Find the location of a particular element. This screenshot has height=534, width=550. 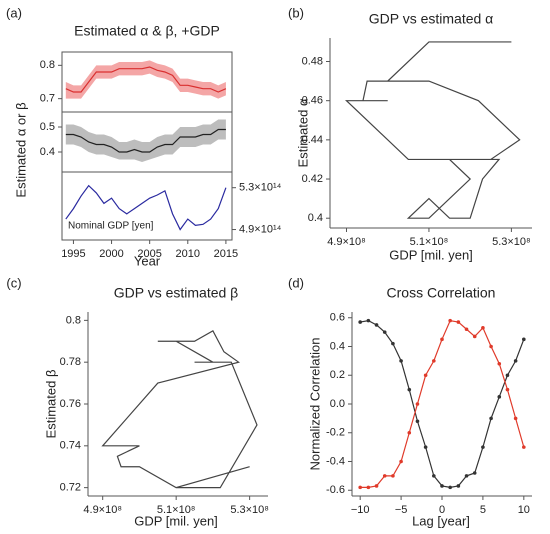

y-tick-label: 0.76 is located at coordinates (70, 404).